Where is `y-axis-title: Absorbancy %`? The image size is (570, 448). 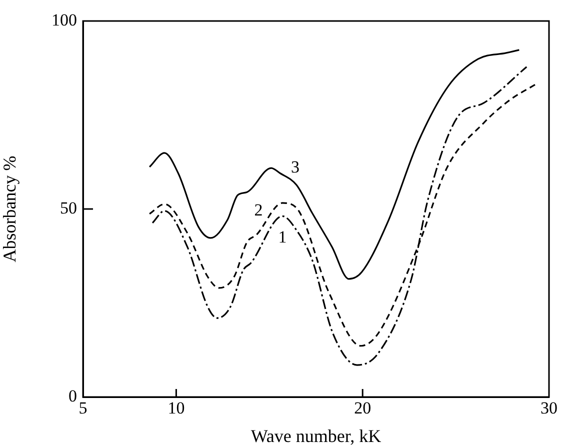
y-axis-title: Absorbancy % is located at coordinates (10, 209).